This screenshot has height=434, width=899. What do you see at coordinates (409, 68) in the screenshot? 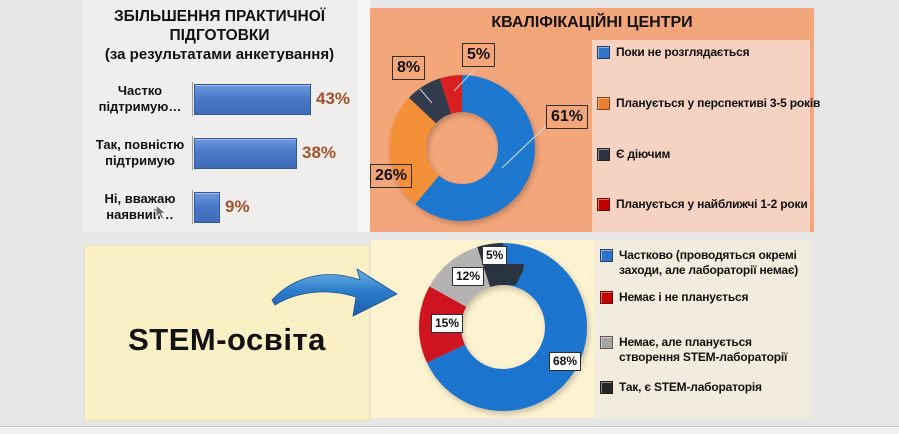
I see `pct-label-8: 8%` at bounding box center [409, 68].